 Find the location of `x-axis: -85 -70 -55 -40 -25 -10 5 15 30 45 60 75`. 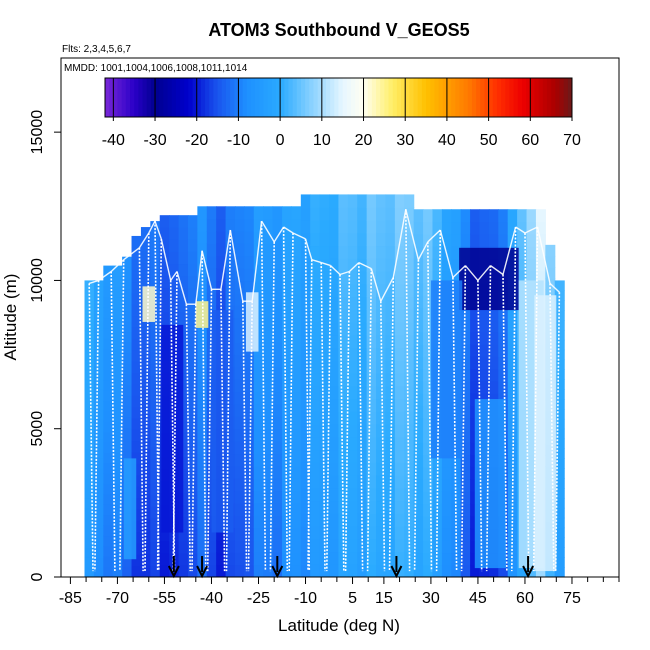

x-axis: -85 -70 -55 -40 -25 -10 5 15 30 45 60 75 is located at coordinates (339, 592).